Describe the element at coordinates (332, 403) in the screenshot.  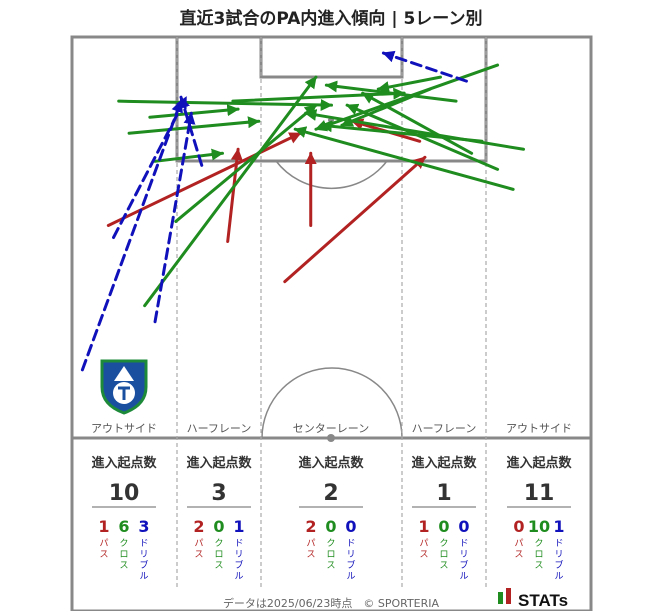
I see `center-circle` at that location.